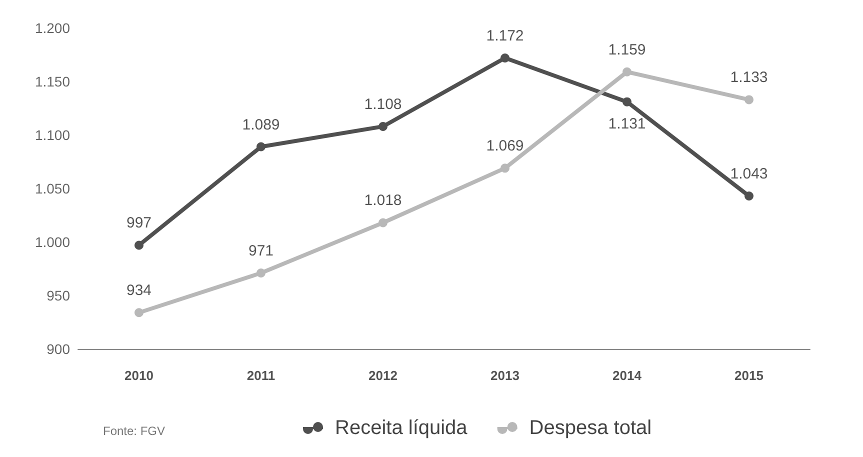  Describe the element at coordinates (52, 242) in the screenshot. I see `y-tick-label: 1.000` at that location.